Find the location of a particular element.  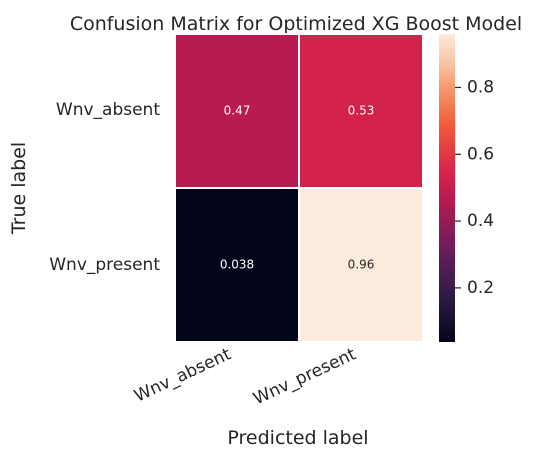

cell-value-1-1: 0.96 is located at coordinates (361, 265).